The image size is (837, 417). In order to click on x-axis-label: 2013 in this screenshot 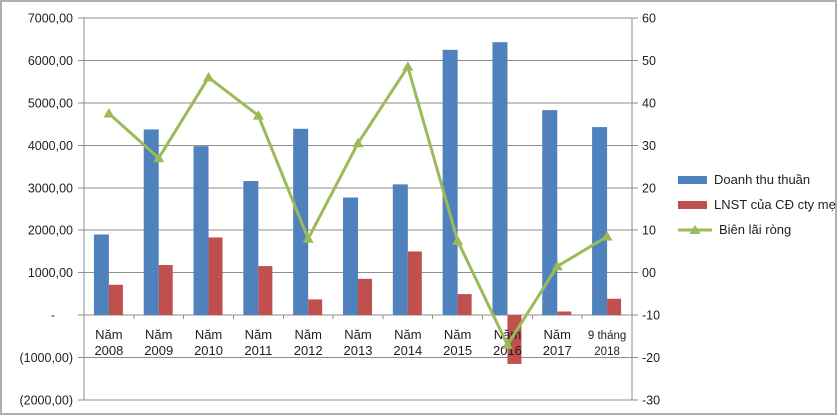, I will do `click(358, 350)`.